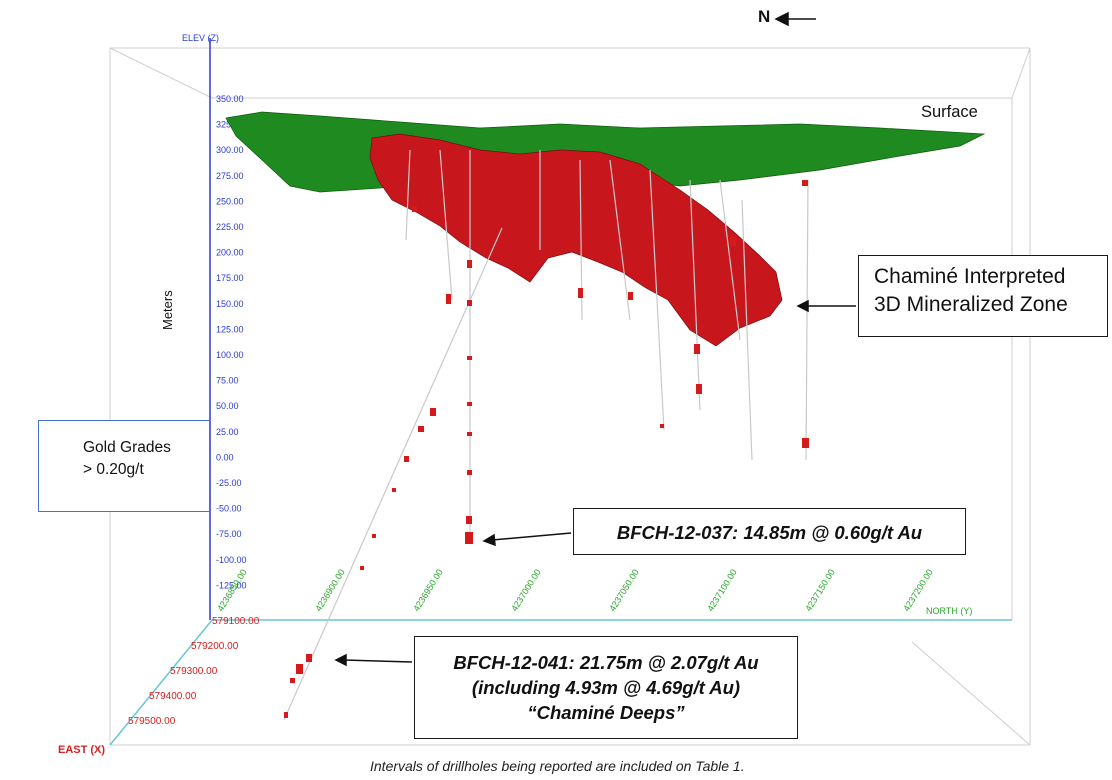  I want to click on elev-tick-label: -100.00, so click(231, 560).